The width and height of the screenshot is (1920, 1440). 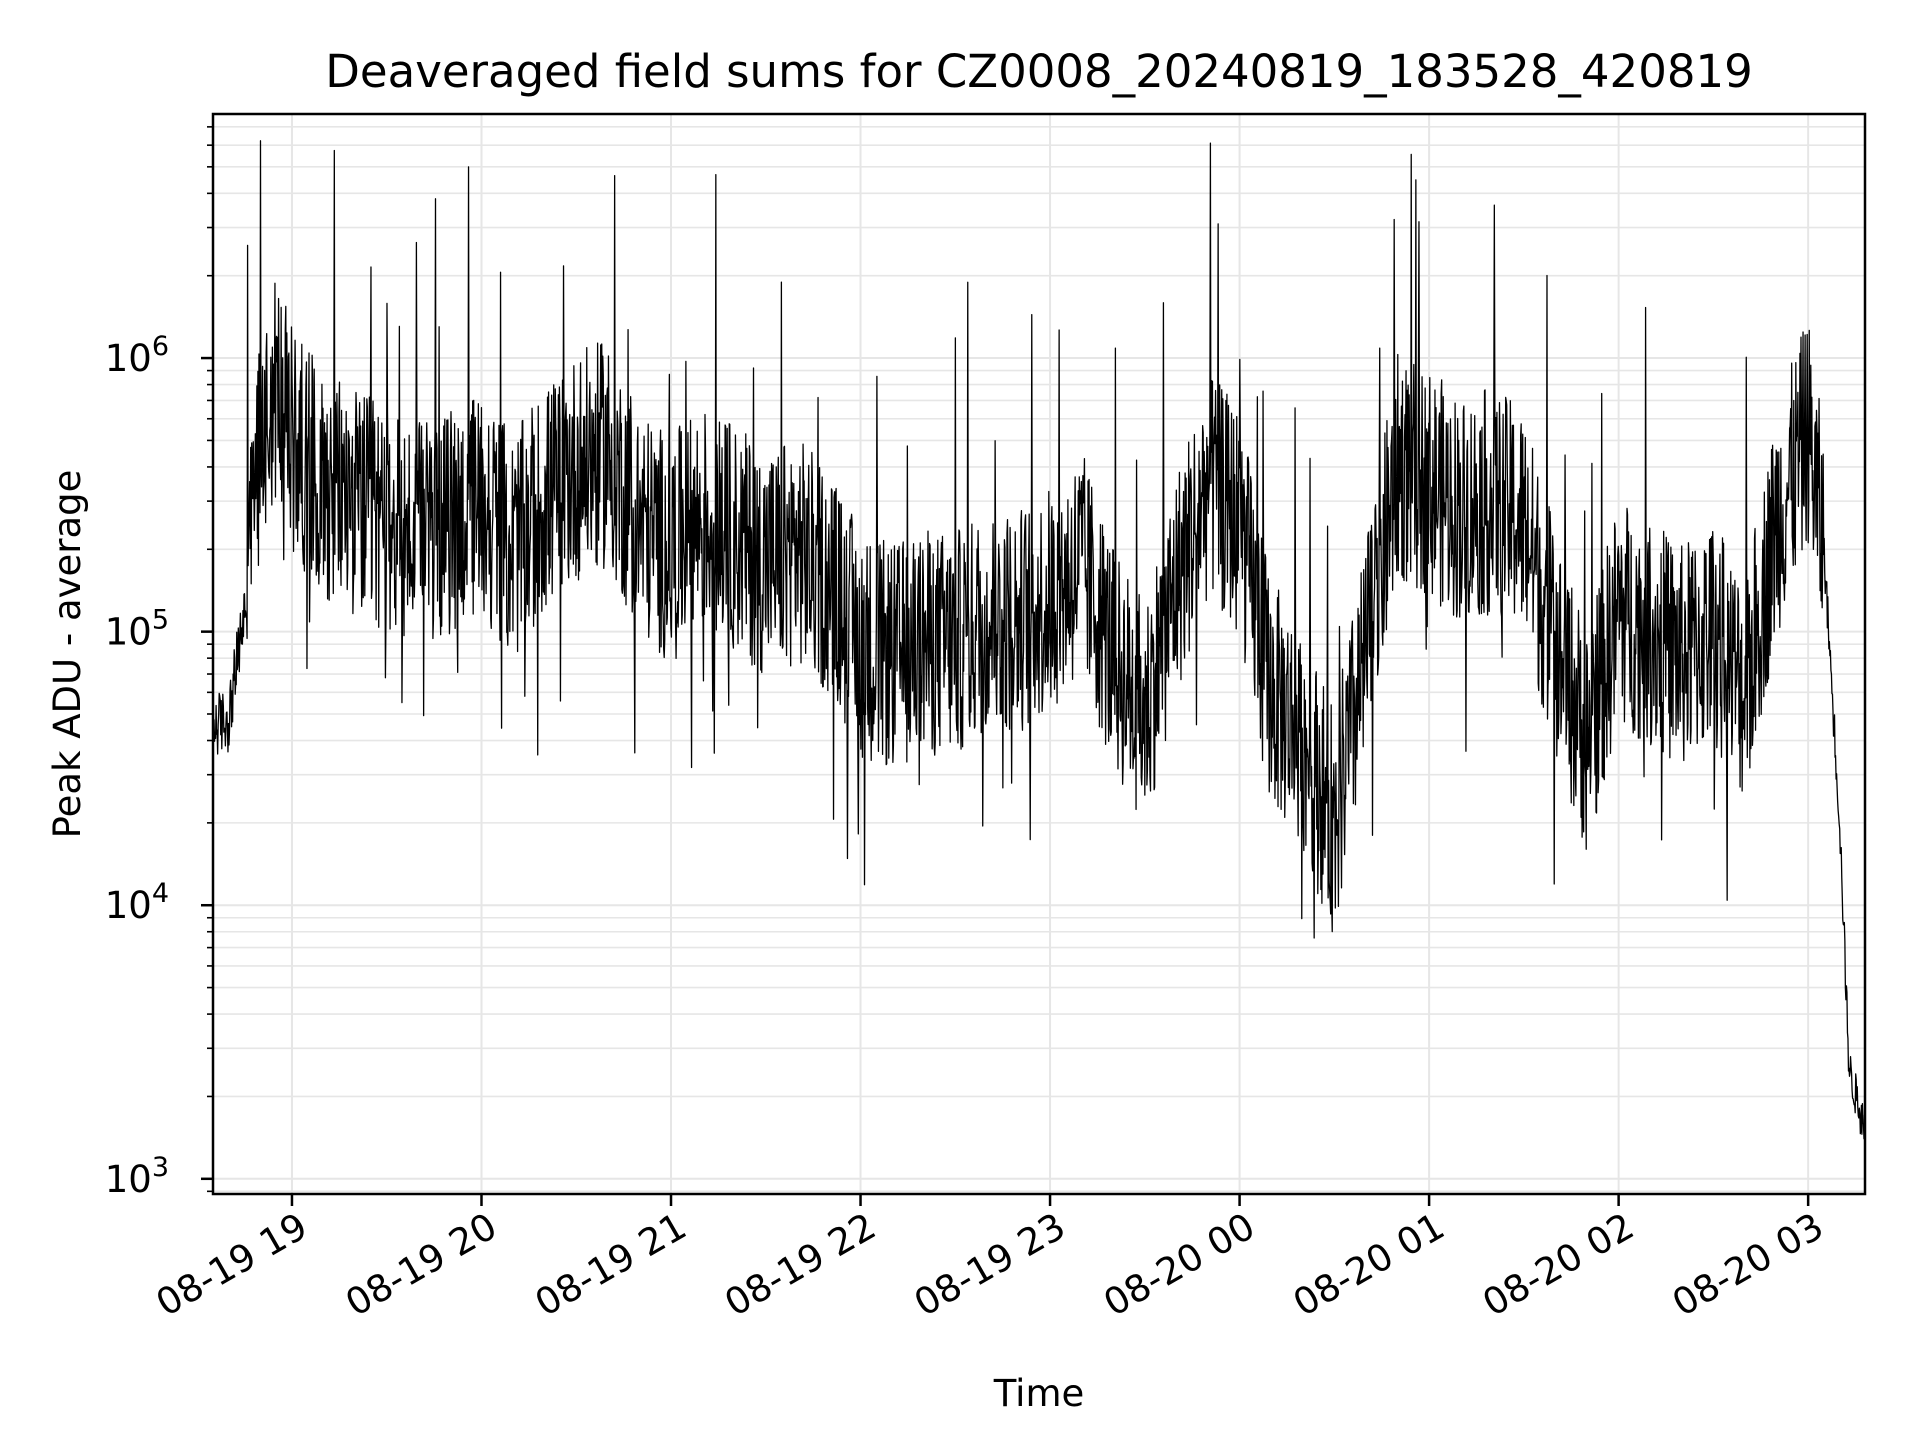 I want to click on x-tick-label: 08-20 00, so click(x=1180, y=1265).